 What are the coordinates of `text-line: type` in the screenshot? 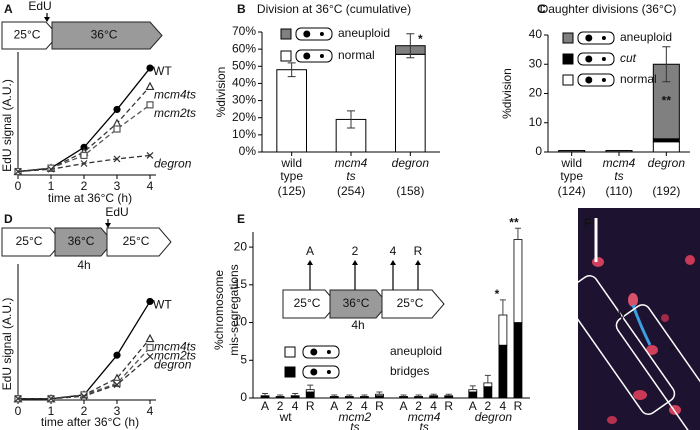 It's located at (291, 176).